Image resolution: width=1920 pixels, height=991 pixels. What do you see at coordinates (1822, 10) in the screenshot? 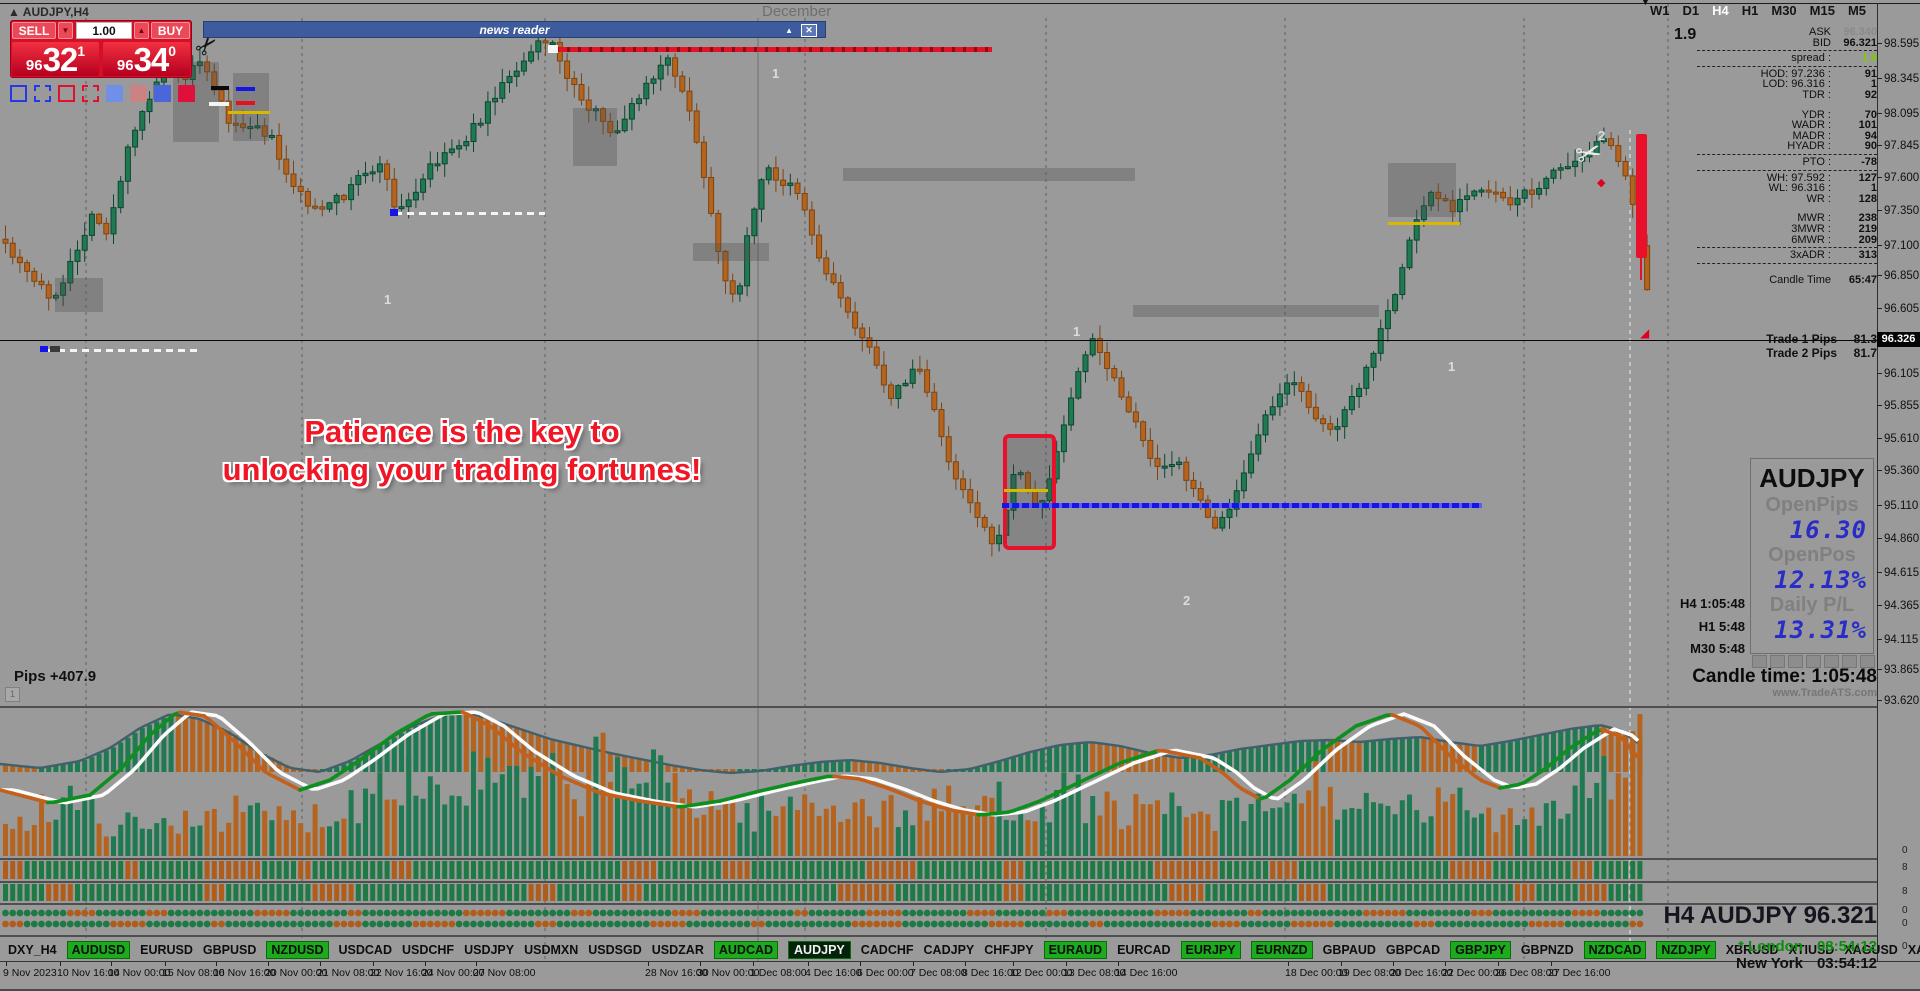
I see `timeframe-M15: M15` at bounding box center [1822, 10].